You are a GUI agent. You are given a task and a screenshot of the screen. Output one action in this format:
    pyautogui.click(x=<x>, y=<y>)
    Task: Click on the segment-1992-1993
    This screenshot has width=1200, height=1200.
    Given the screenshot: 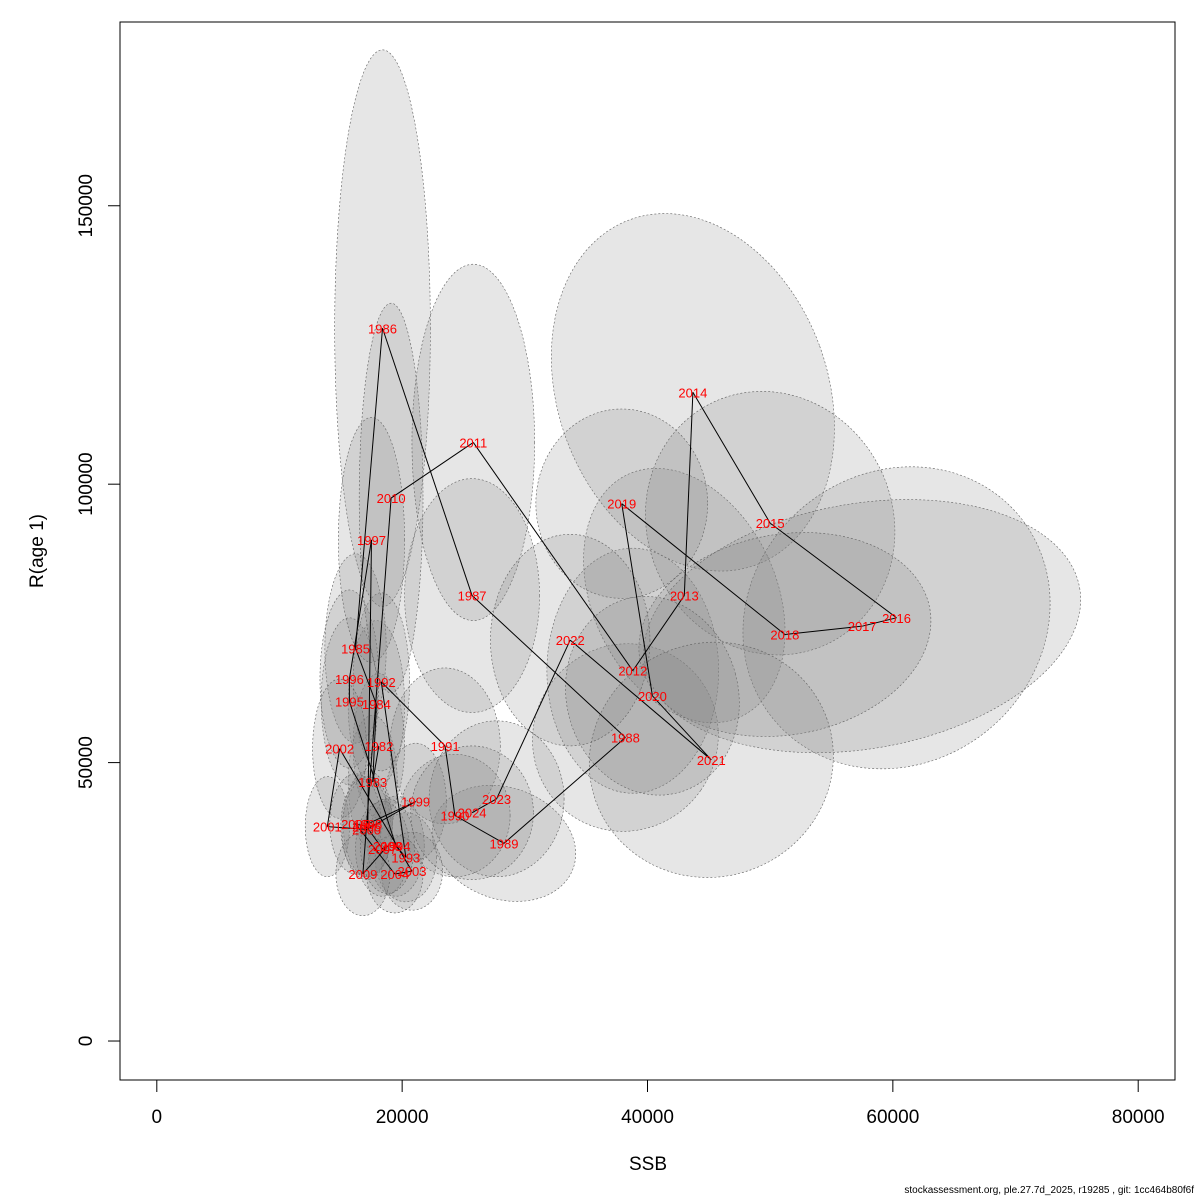 What is the action you would take?
    pyautogui.click(x=393, y=769)
    